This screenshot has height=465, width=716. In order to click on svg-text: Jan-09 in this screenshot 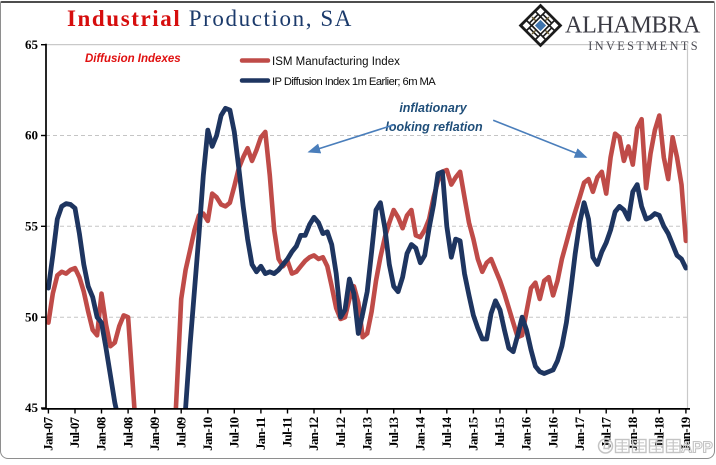, I will do `click(154, 433)`.